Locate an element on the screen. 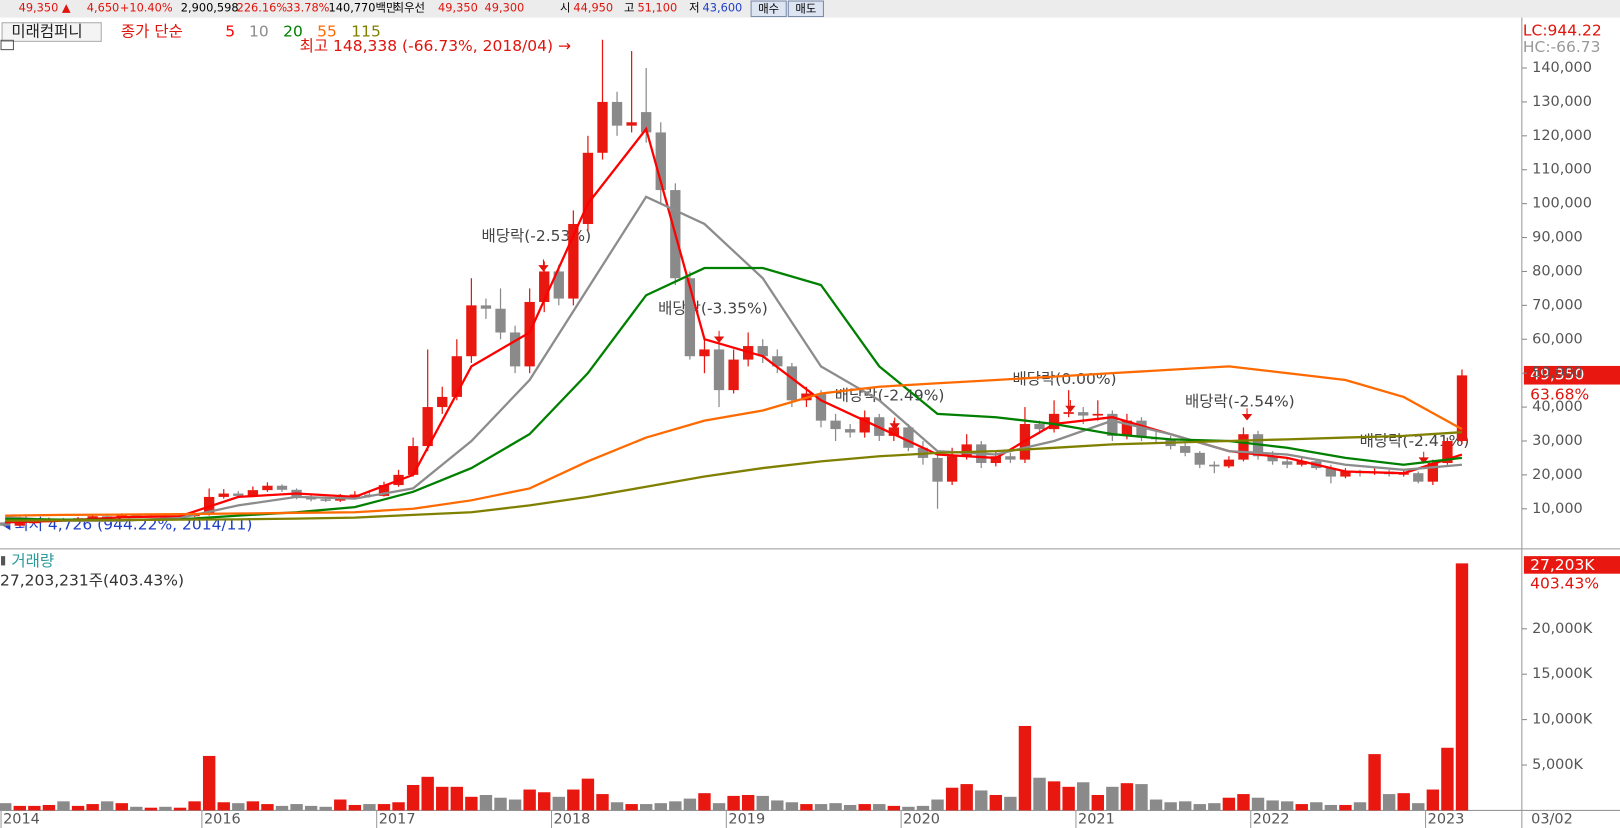 This screenshot has height=828, width=1620. high-annotation: 최고 148,338 (-66.73%, 2018/04) → is located at coordinates (435, 46).